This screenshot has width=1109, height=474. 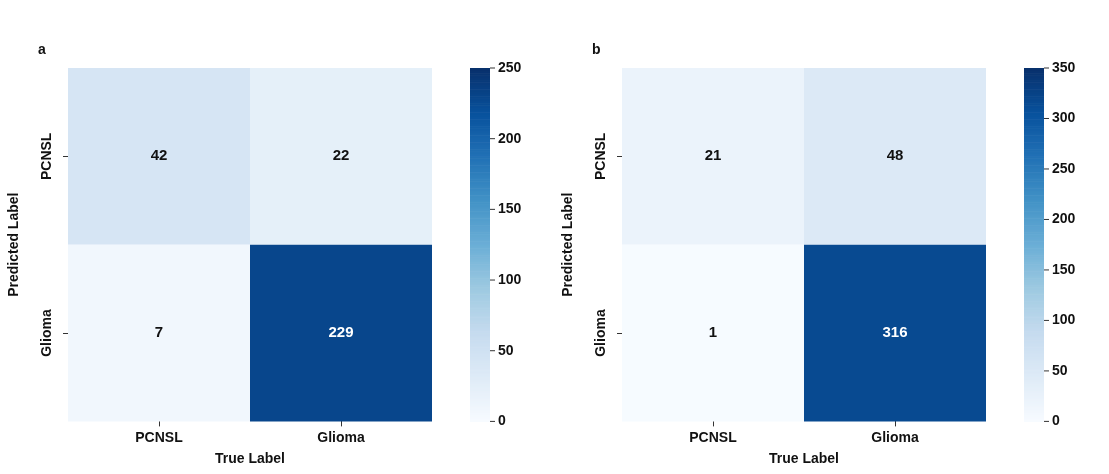 What do you see at coordinates (159, 155) in the screenshot?
I see `data-label: 42` at bounding box center [159, 155].